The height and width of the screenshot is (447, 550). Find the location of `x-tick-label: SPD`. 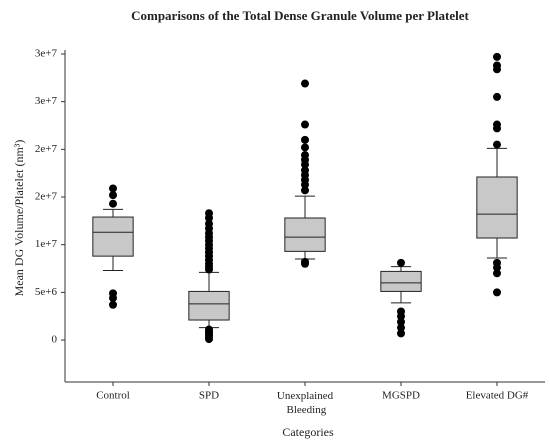

x-tick-label: SPD is located at coordinates (209, 396).